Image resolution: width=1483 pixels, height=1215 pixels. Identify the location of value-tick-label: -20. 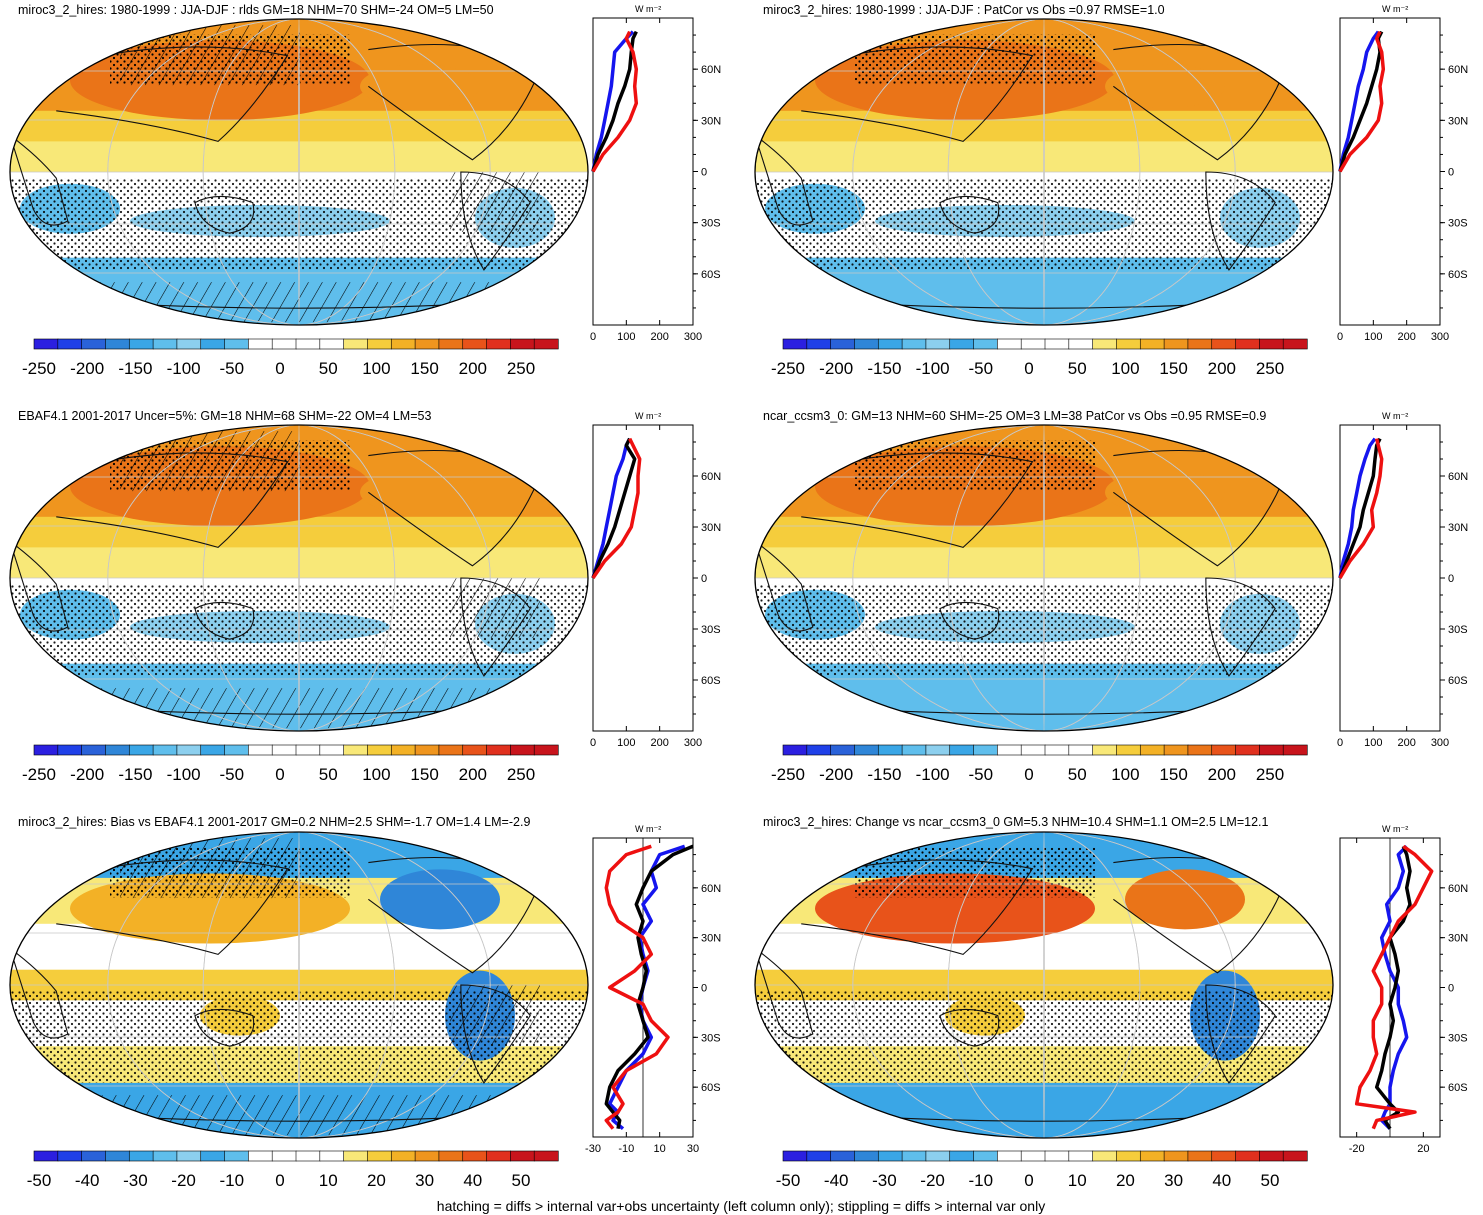
(1357, 1149).